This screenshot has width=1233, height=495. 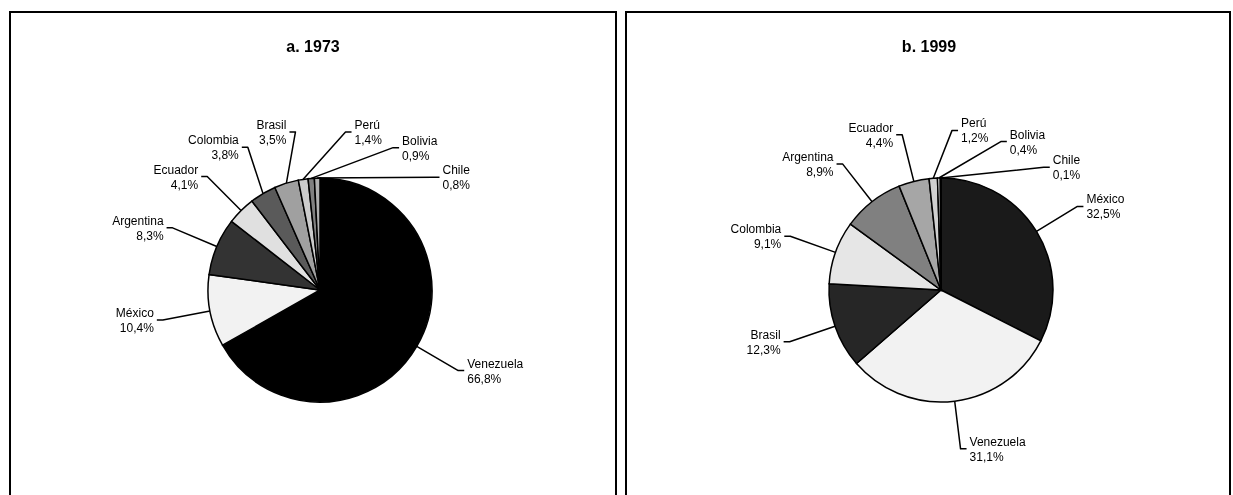 What do you see at coordinates (879, 142) in the screenshot?
I see `data-label: 4,4%` at bounding box center [879, 142].